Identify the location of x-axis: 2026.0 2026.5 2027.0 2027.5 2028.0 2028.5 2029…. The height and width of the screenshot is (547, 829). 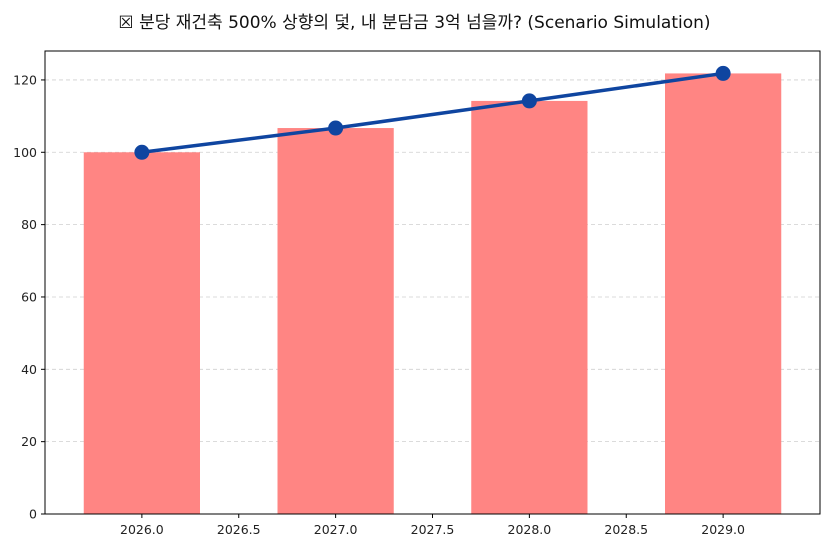
(432, 525).